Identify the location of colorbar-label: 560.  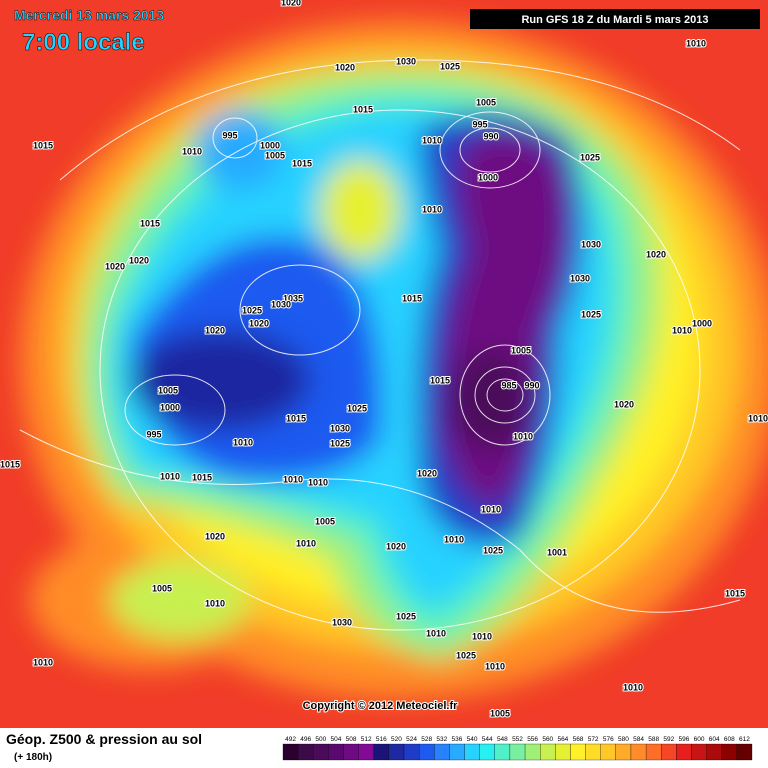
(547, 739).